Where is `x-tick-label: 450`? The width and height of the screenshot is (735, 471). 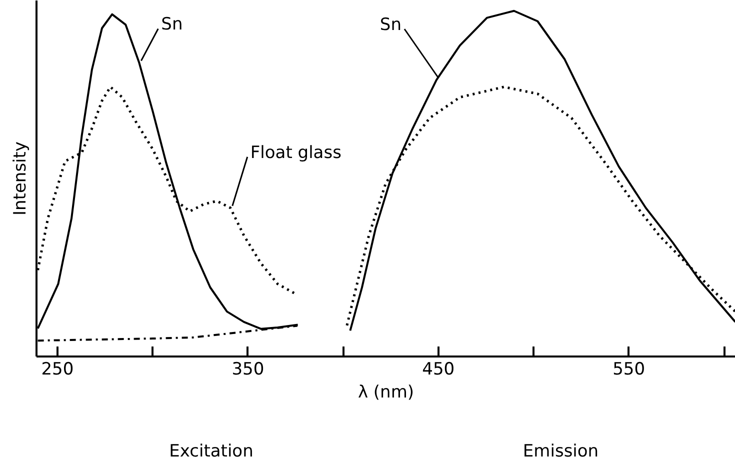
x-tick-label: 450 is located at coordinates (438, 370).